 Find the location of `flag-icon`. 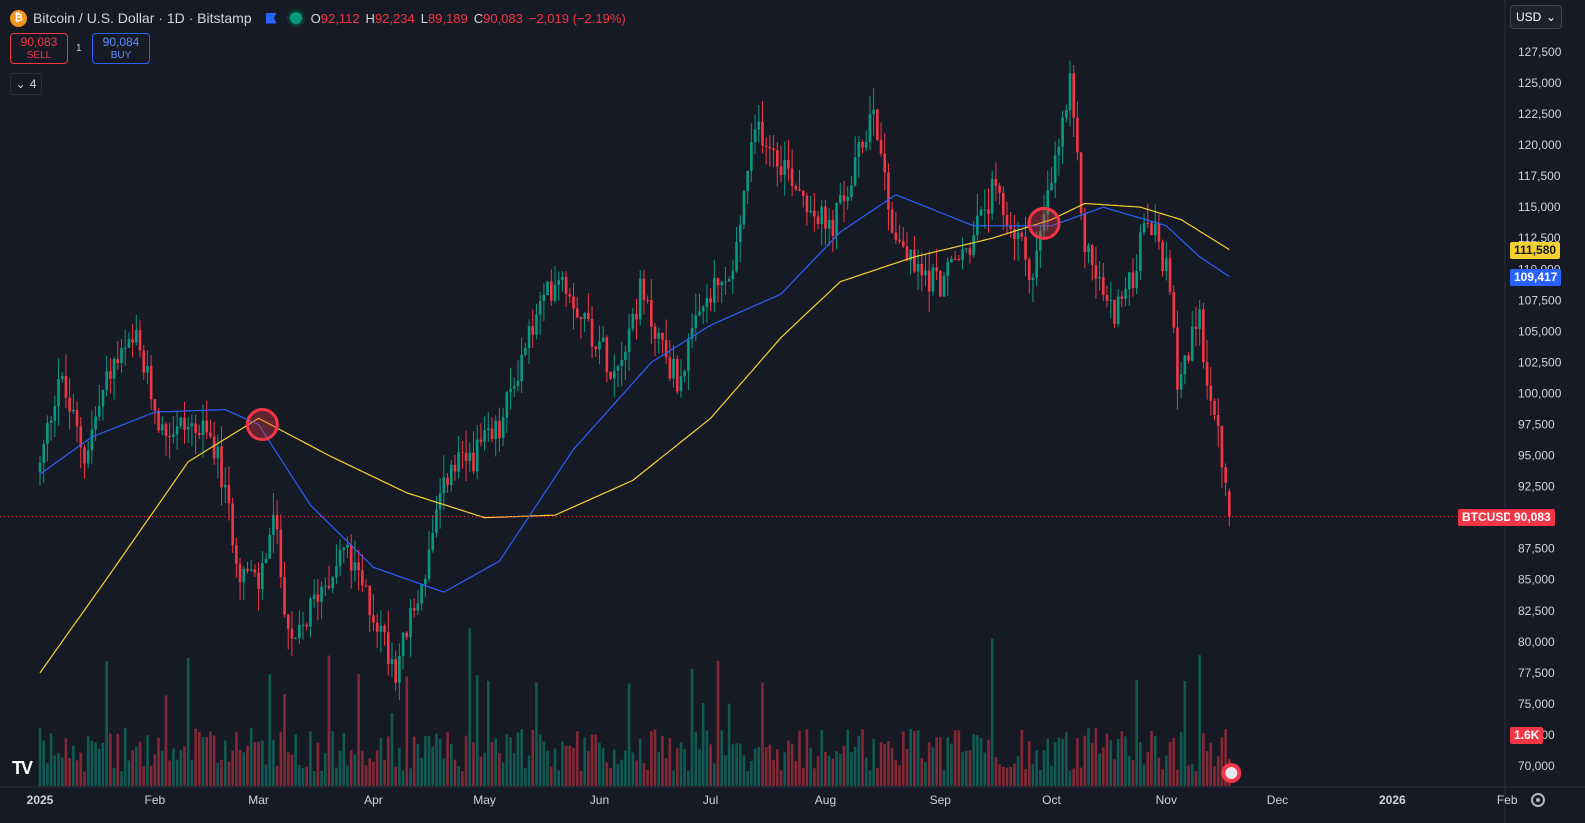

flag-icon is located at coordinates (271, 18).